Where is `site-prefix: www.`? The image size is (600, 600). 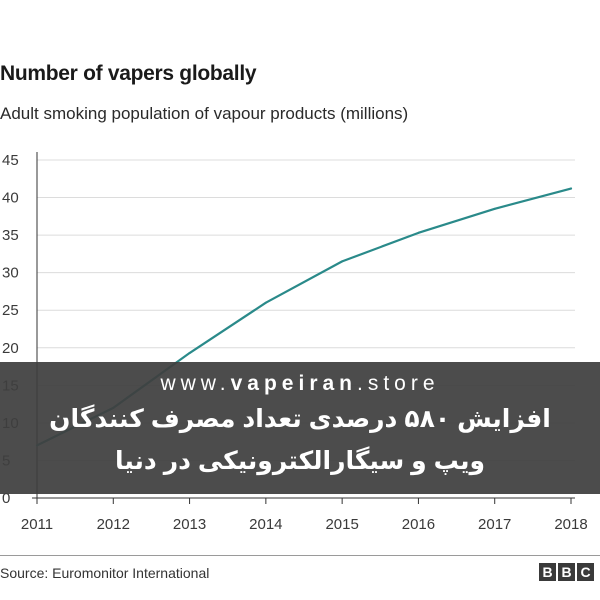 site-prefix: www. is located at coordinates (195, 383).